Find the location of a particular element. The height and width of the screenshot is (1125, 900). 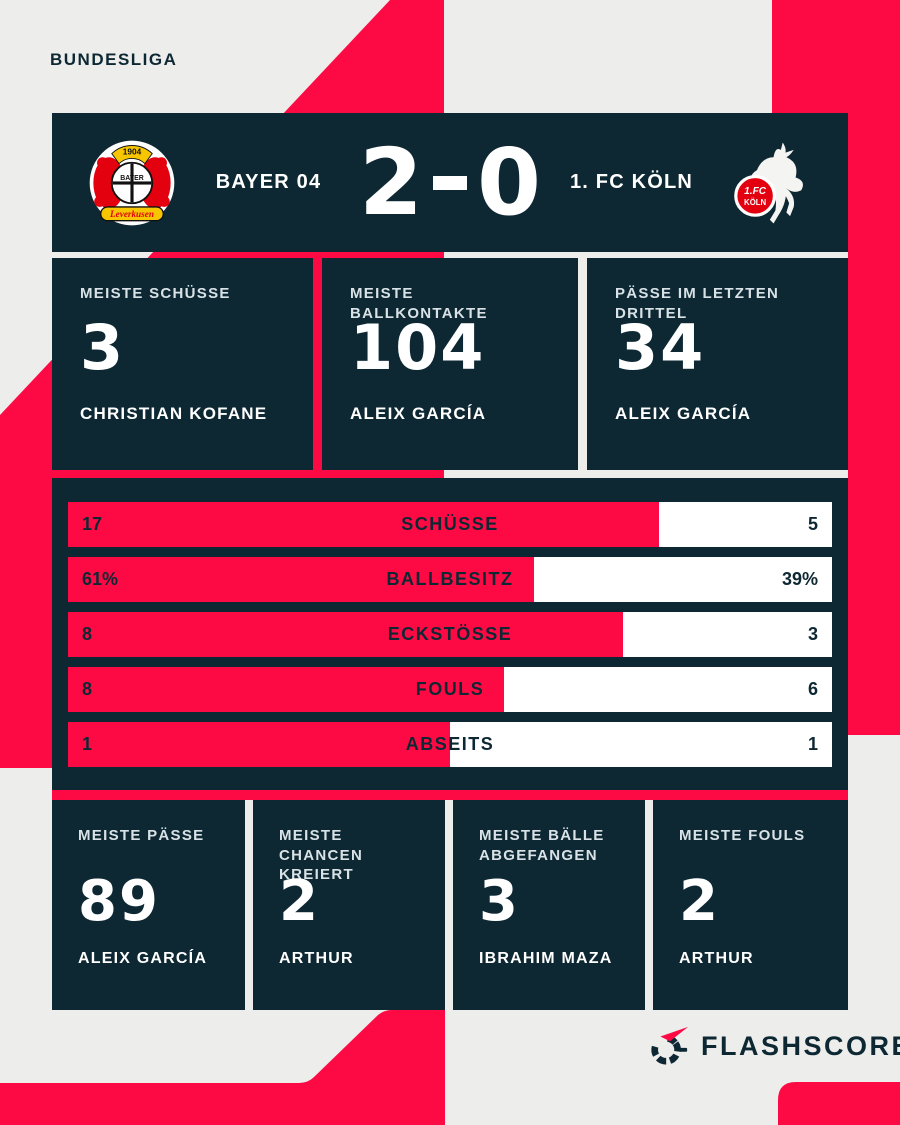

card-most-fouls: MEISTE FOULS 2 ARTHUR is located at coordinates (750, 905).